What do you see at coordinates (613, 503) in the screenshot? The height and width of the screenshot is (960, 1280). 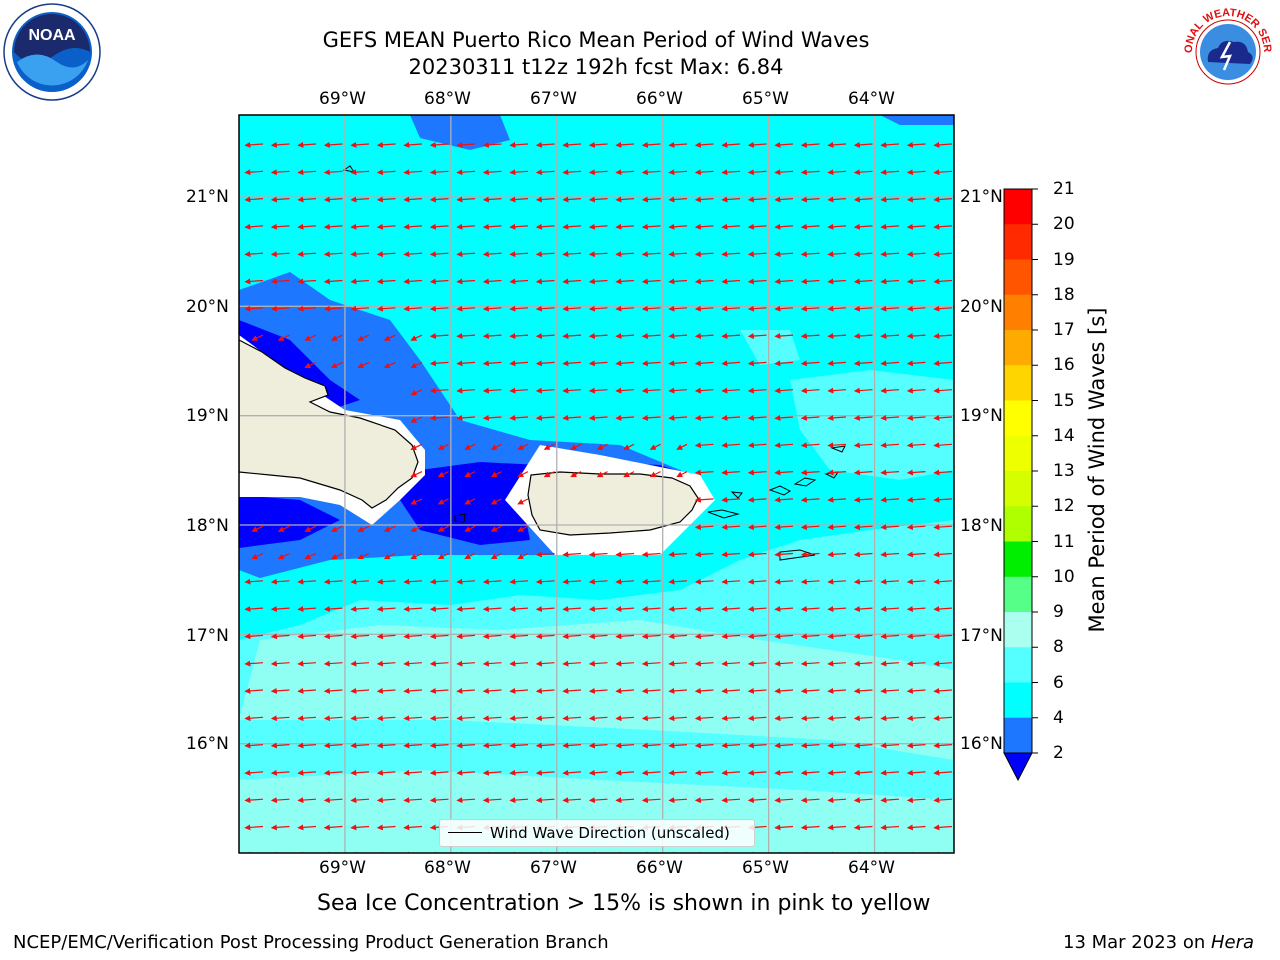 I see `puerto-rico-land` at bounding box center [613, 503].